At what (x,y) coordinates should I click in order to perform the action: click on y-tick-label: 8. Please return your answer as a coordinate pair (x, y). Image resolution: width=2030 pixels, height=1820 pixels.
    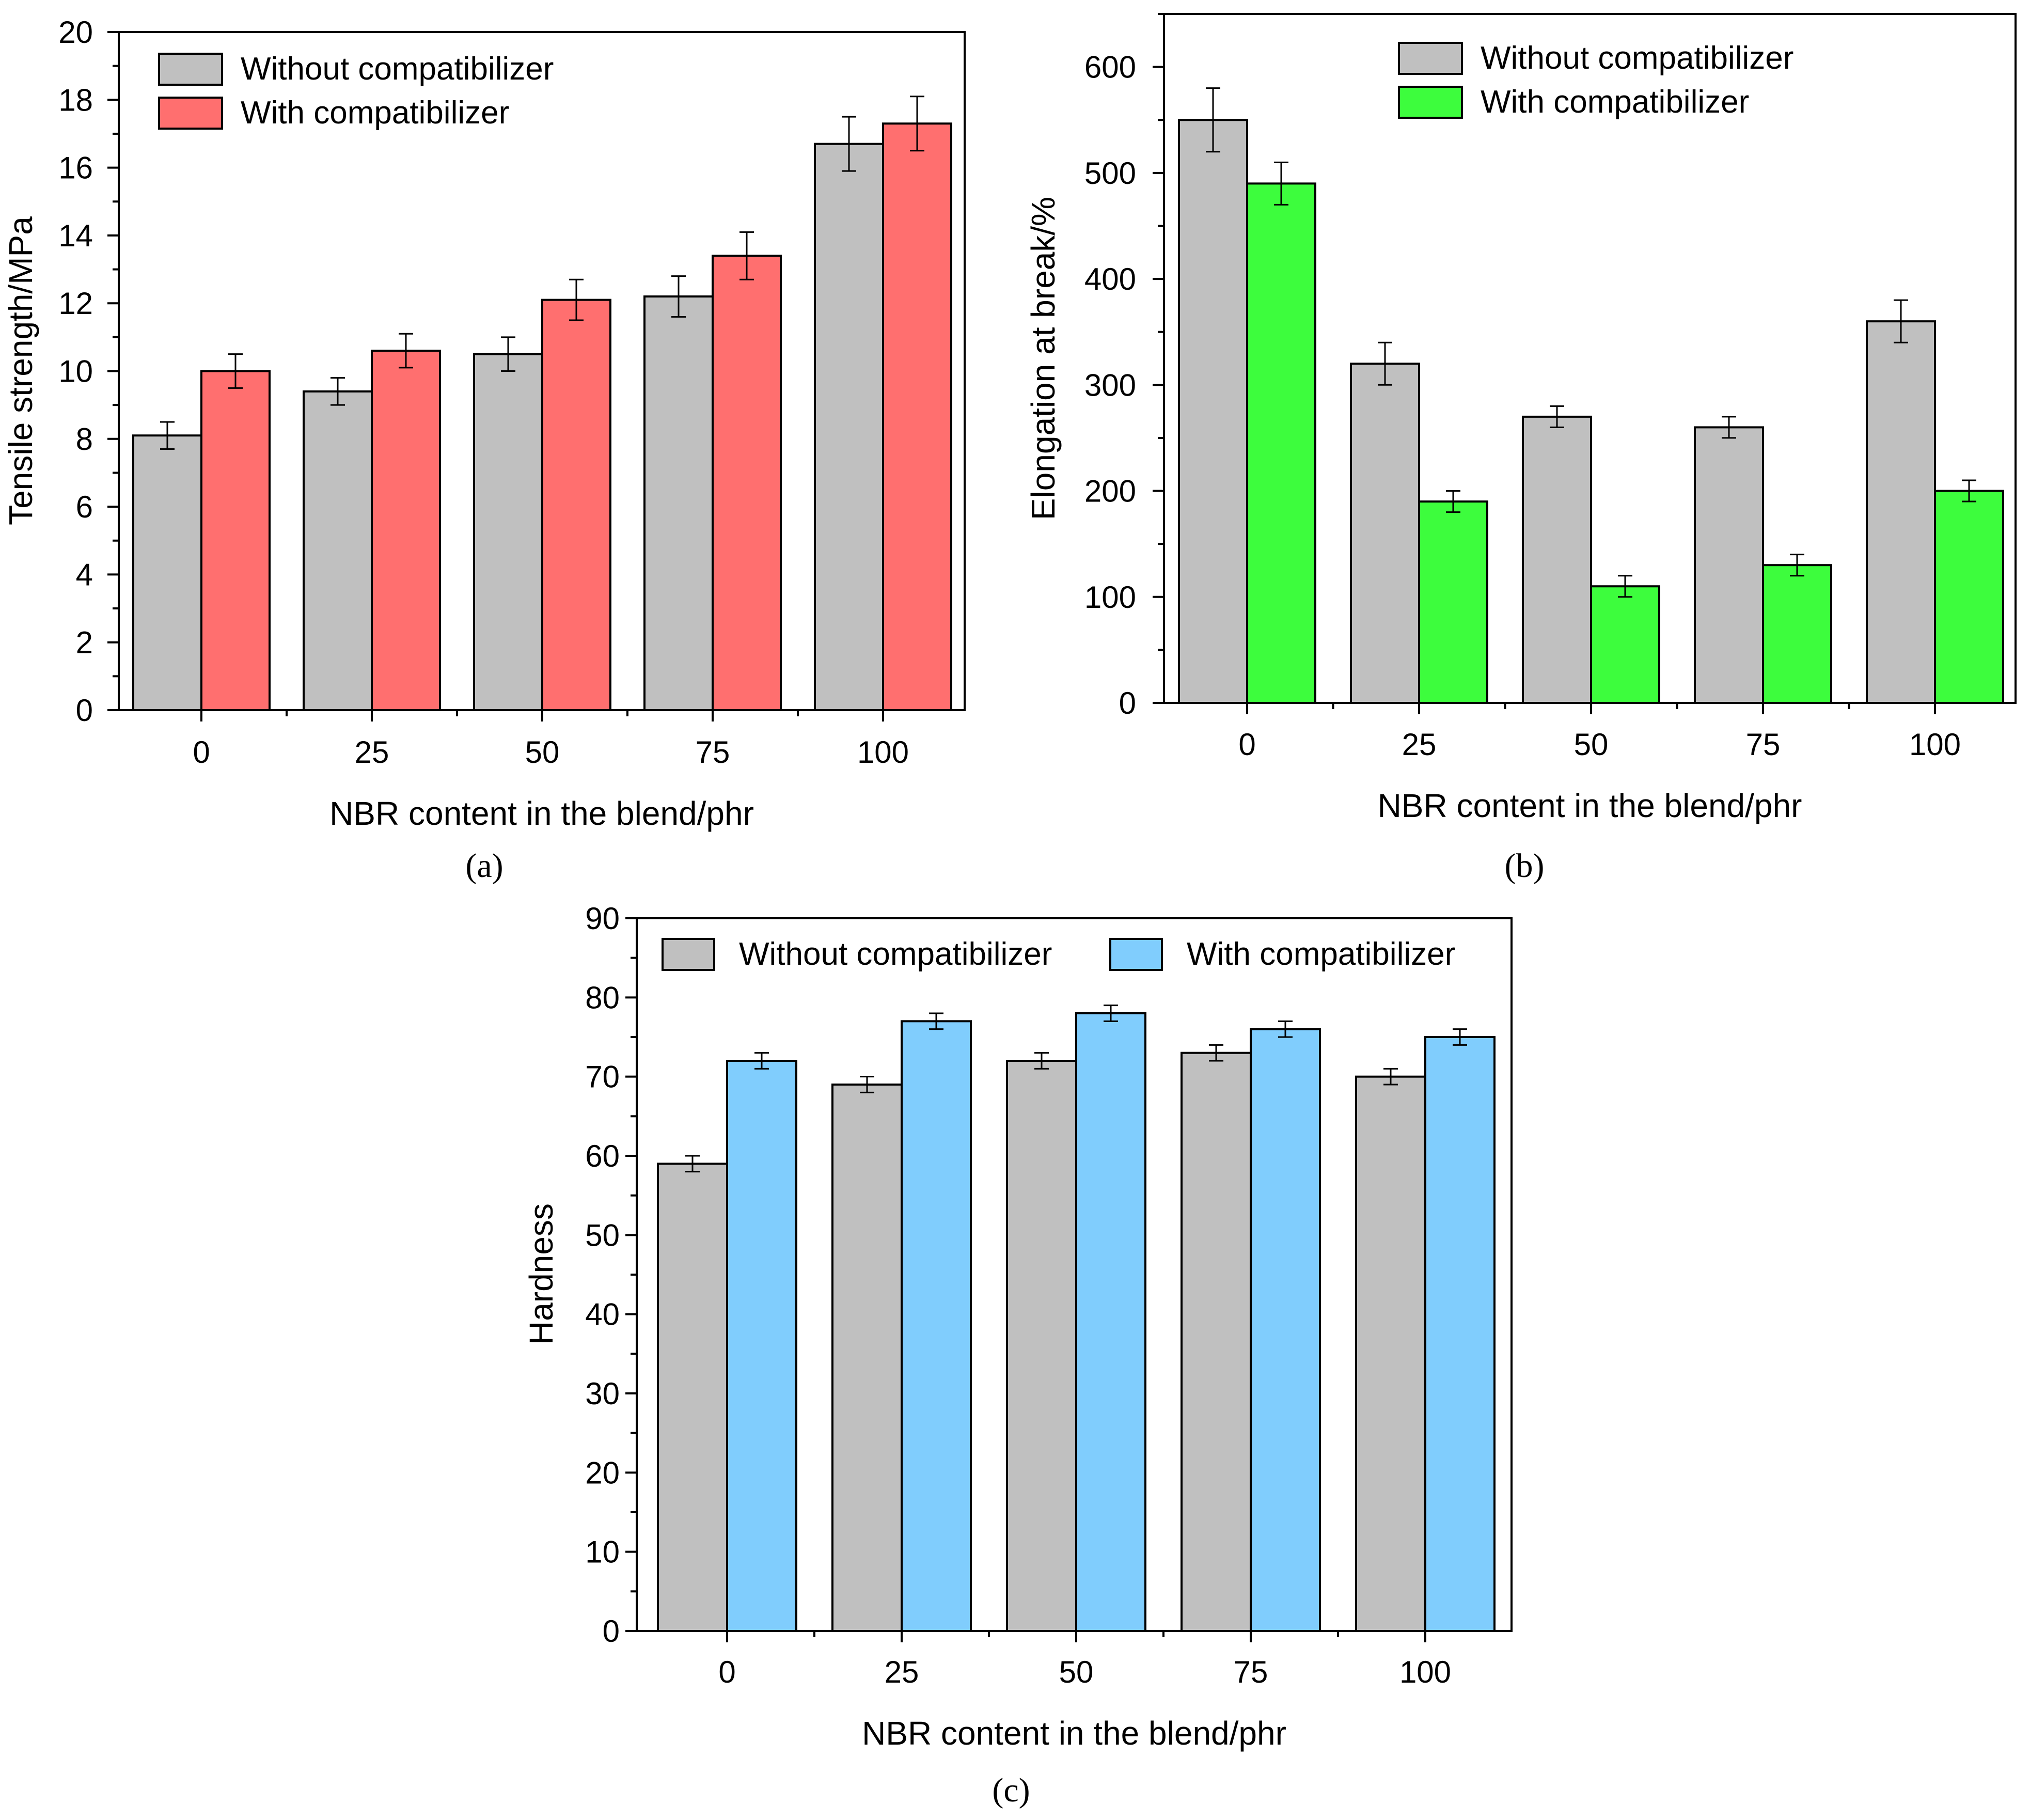
    Looking at the image, I should click on (84, 439).